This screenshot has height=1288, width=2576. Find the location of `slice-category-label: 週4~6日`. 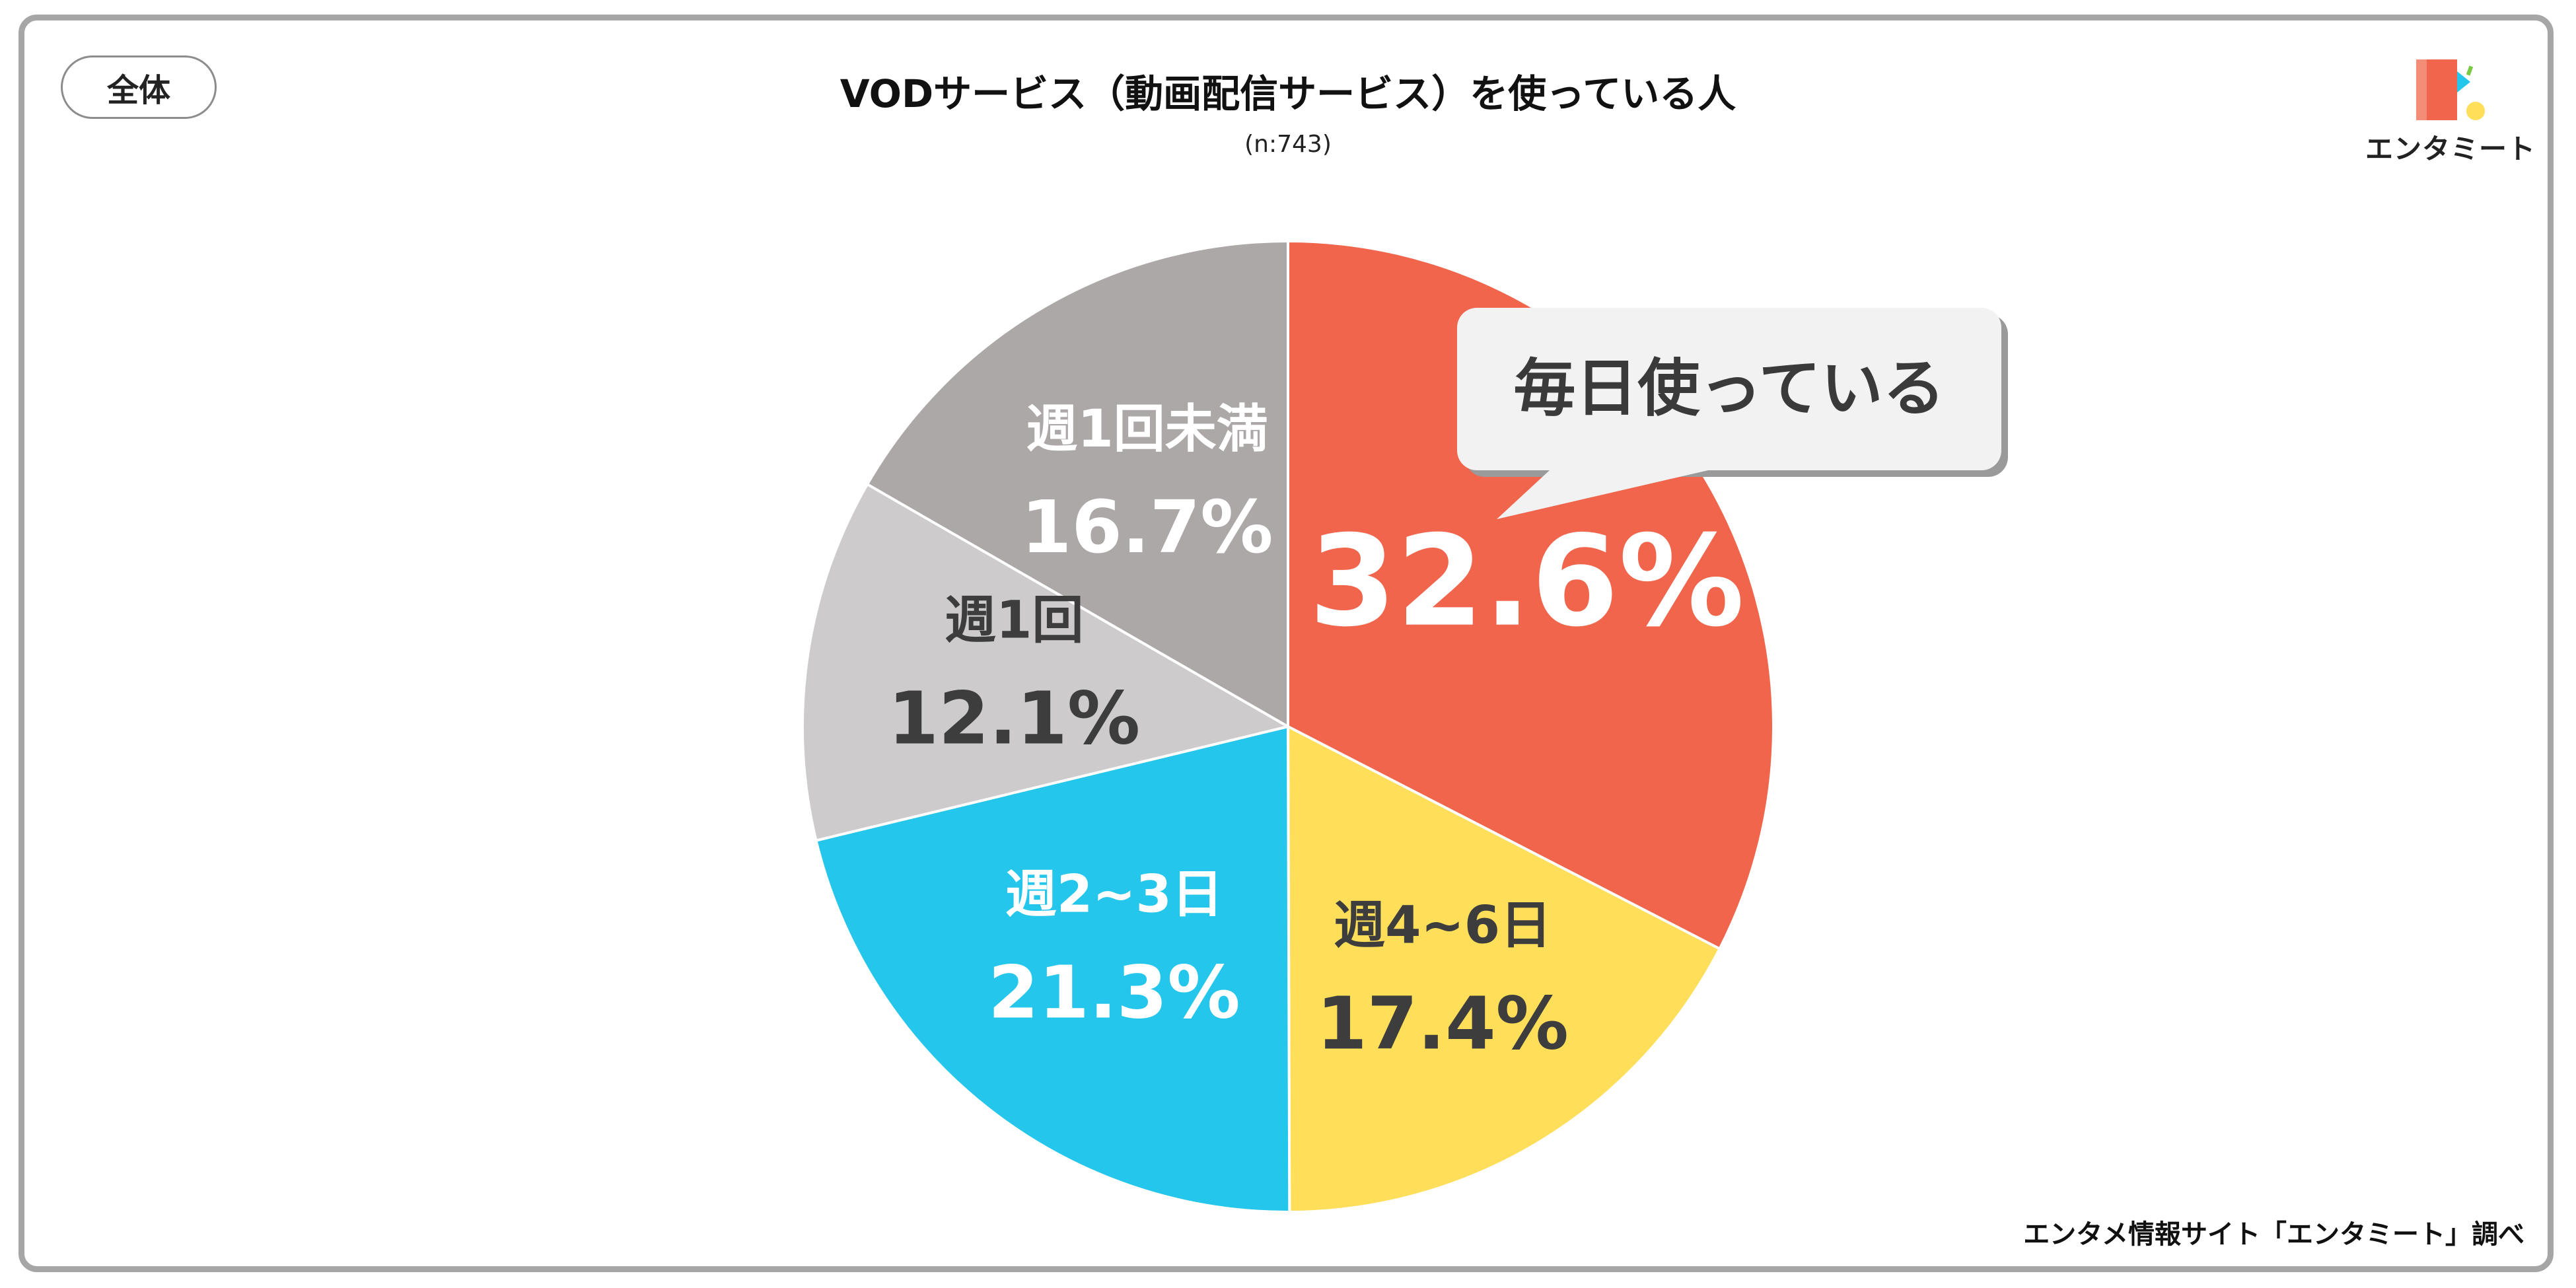

slice-category-label: 週4~6日 is located at coordinates (1443, 925).